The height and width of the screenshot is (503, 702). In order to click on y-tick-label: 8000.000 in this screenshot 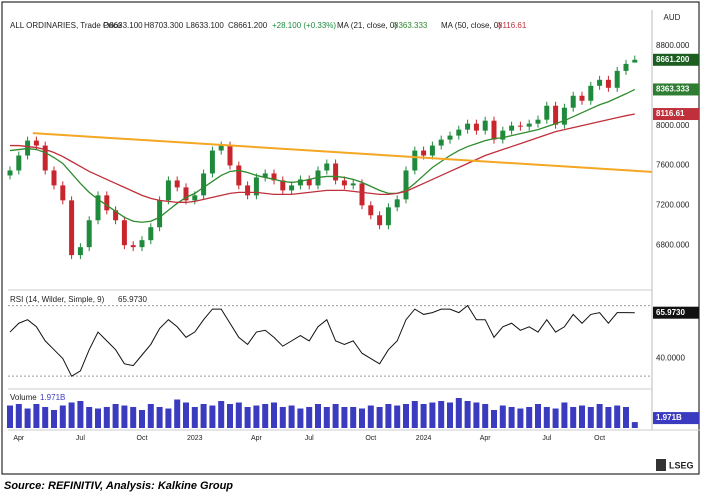, I will do `click(673, 125)`.